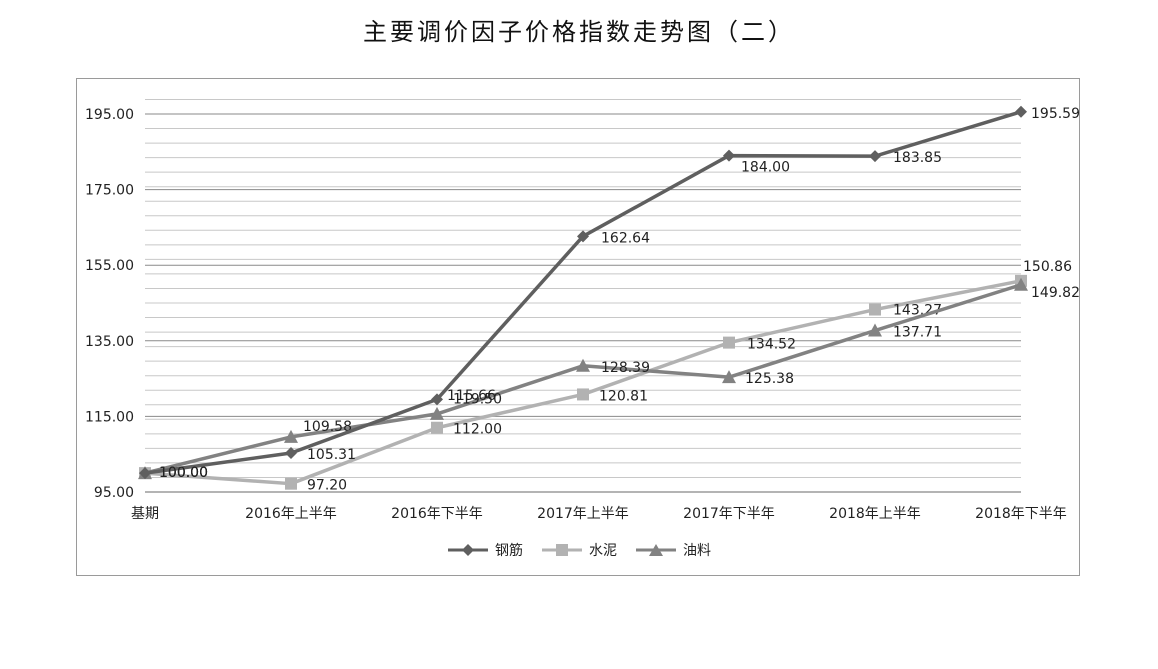 The height and width of the screenshot is (669, 1158). I want to click on data-label: 109.58, so click(327, 427).